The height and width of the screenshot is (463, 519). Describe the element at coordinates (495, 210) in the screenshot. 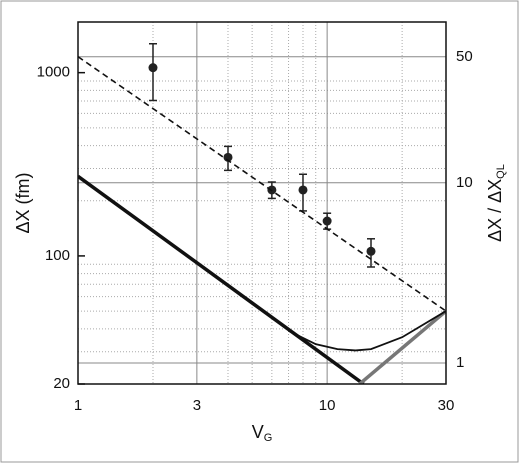

I see `y2-label-main: ΔX / ΔX` at that location.